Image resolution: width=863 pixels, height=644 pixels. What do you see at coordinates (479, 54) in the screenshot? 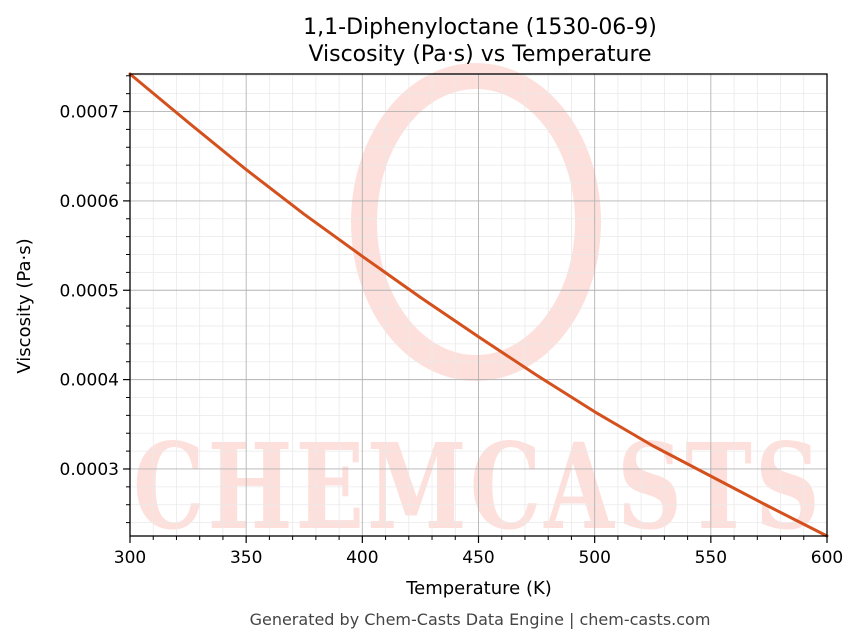
I see `chart-subtitle: Viscosity (Pa·s) vs Temperature` at bounding box center [479, 54].